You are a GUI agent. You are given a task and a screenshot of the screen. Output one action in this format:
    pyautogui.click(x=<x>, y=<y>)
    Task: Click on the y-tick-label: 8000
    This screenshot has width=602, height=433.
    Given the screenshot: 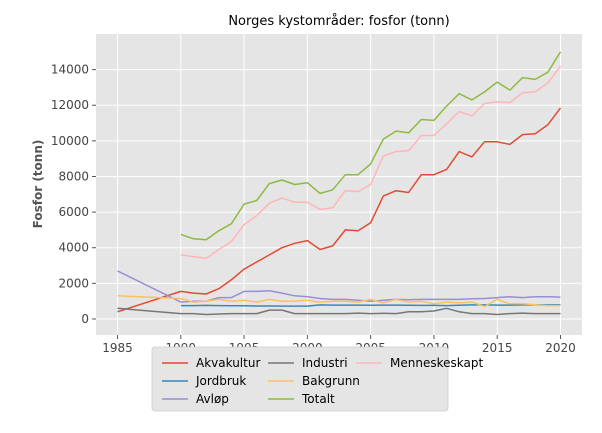 What is the action you would take?
    pyautogui.click(x=73, y=176)
    